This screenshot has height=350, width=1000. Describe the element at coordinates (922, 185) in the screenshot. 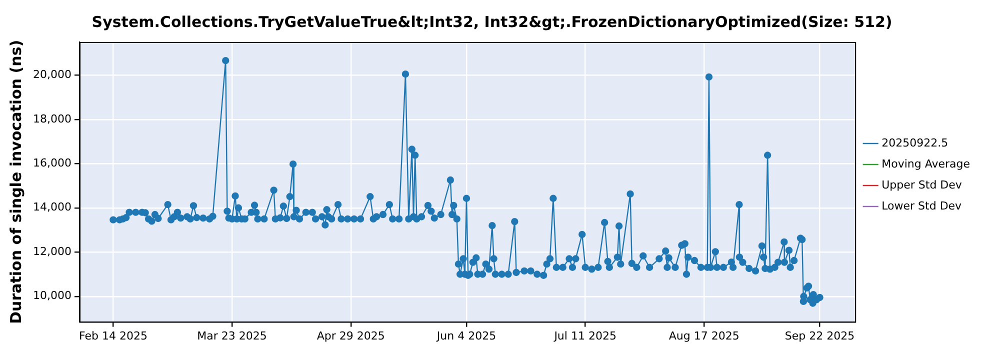

I see `legend-label: Upper Std Dev` at that location.